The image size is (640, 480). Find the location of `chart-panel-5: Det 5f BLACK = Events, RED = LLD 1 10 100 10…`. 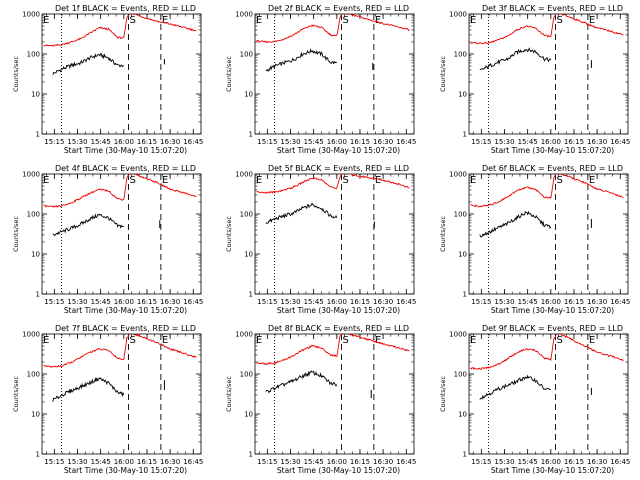

chart-panel-5: Det 5f BLACK = Events, RED = LLD 1 10 100 10… is located at coordinates (320, 239).